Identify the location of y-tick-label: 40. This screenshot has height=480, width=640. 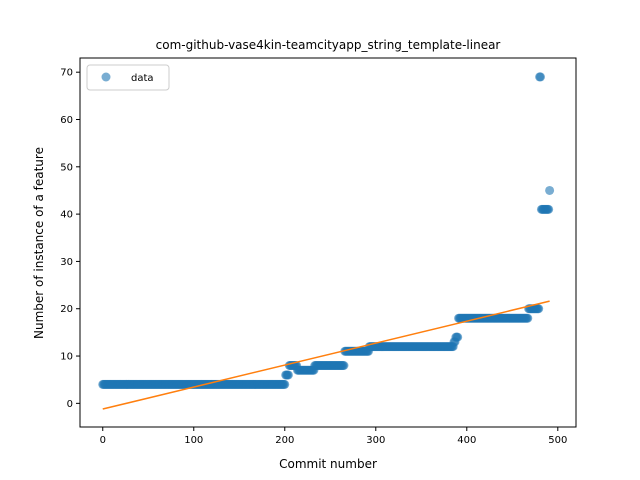
(66, 215).